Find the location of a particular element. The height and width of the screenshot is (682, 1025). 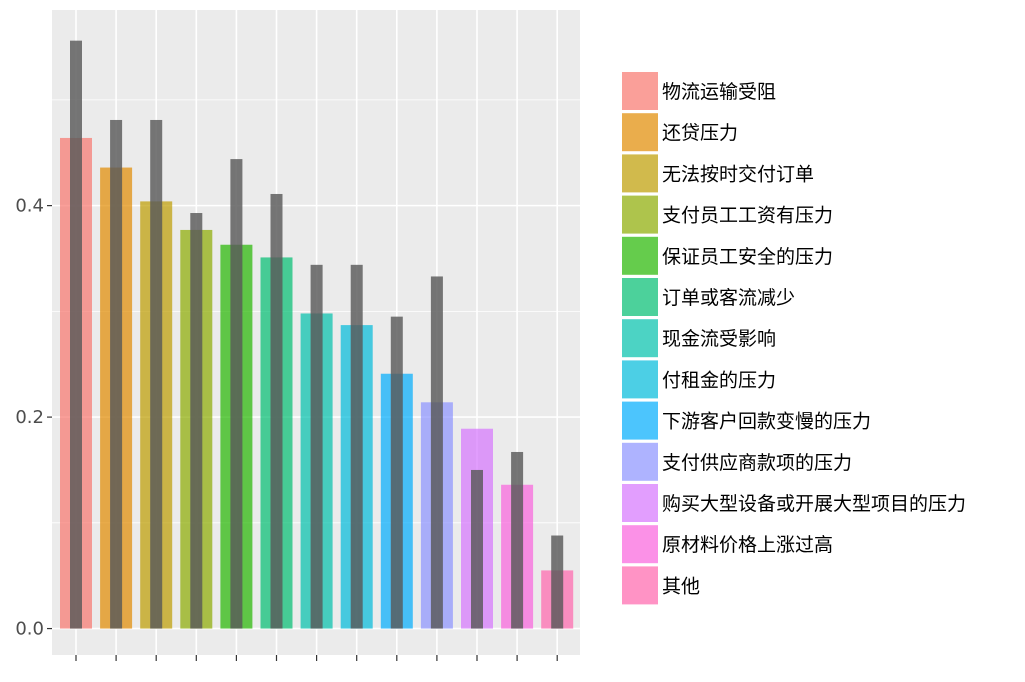

legend-label-11: 购买大型设备或开展大型项目的压力 is located at coordinates (814, 504).